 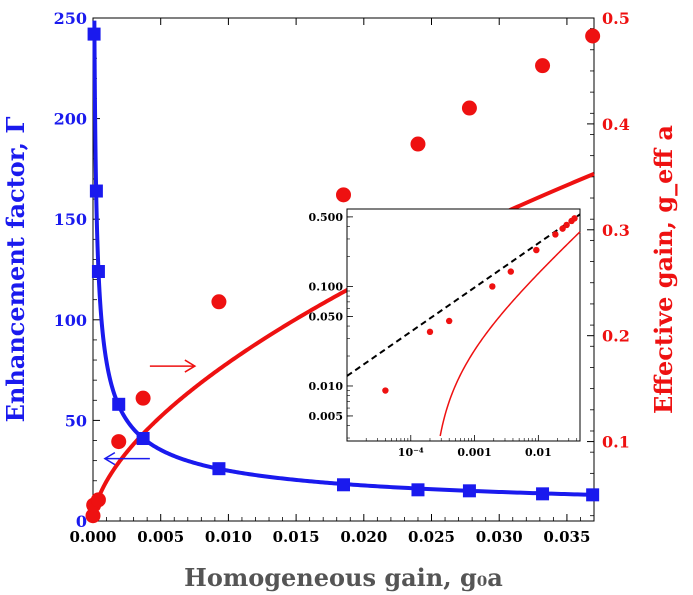 What do you see at coordinates (326, 386) in the screenshot?
I see `inset-y-tick-label: 0.010` at bounding box center [326, 386].